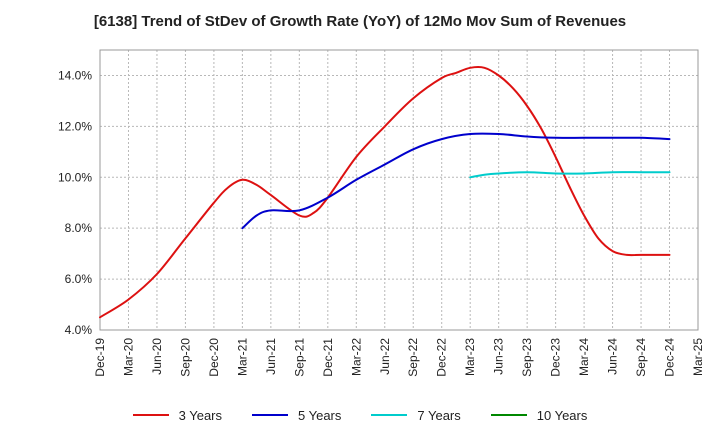 The width and height of the screenshot is (720, 440). What do you see at coordinates (442, 357) in the screenshot?
I see `x-tick-label: Dec-22` at bounding box center [442, 357].